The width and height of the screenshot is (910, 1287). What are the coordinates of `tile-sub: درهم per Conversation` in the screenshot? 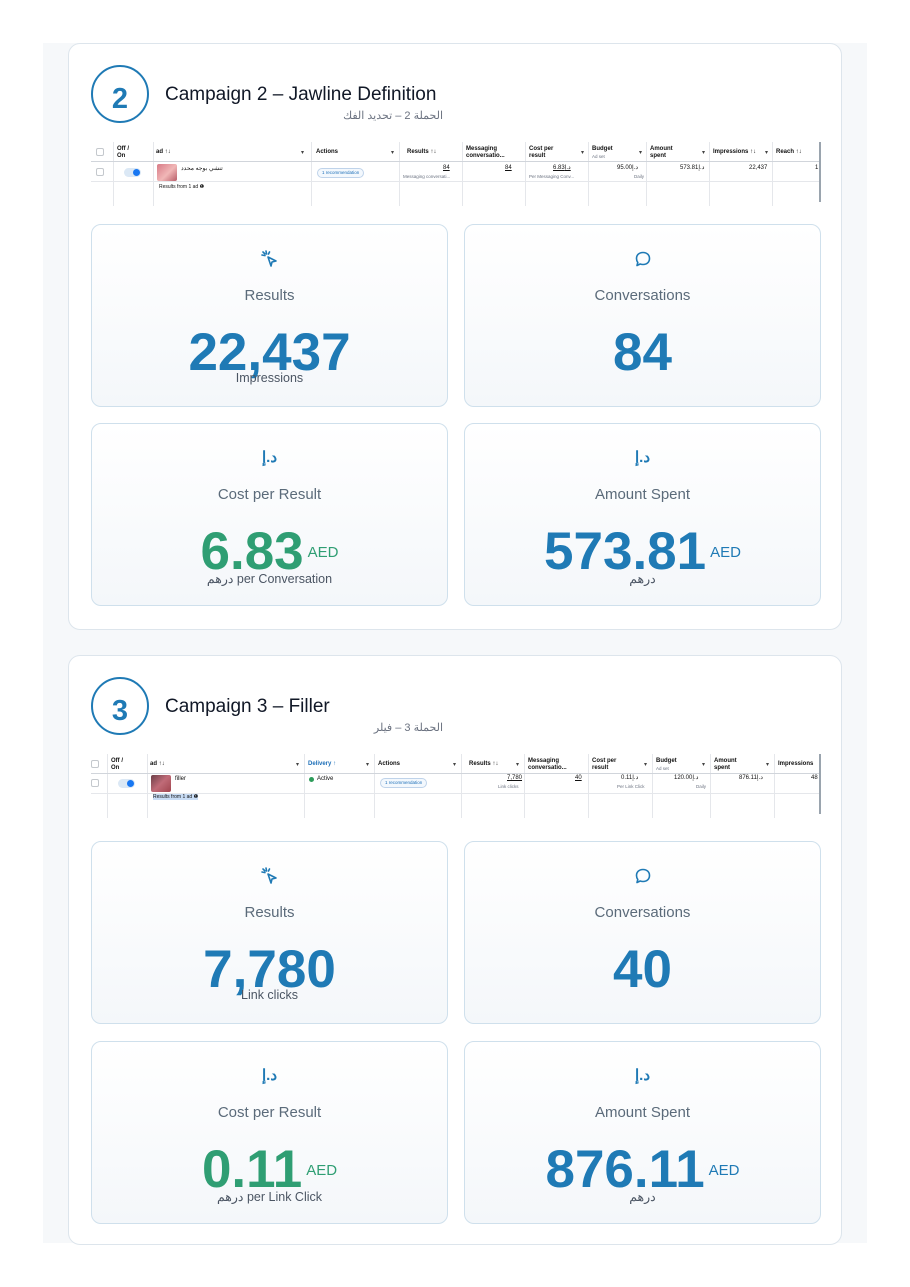 It's located at (269, 579).